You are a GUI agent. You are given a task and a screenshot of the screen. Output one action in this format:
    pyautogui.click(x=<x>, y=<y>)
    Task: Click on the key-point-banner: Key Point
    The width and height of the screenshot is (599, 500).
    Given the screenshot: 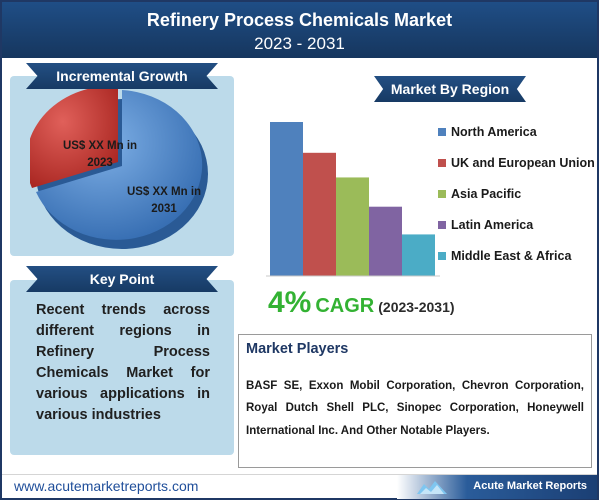 What is the action you would take?
    pyautogui.click(x=122, y=279)
    